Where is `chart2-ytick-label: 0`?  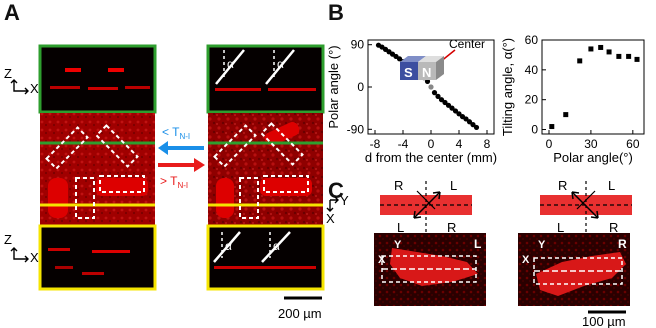 chart2-ytick-label: 0 is located at coordinates (534, 130).